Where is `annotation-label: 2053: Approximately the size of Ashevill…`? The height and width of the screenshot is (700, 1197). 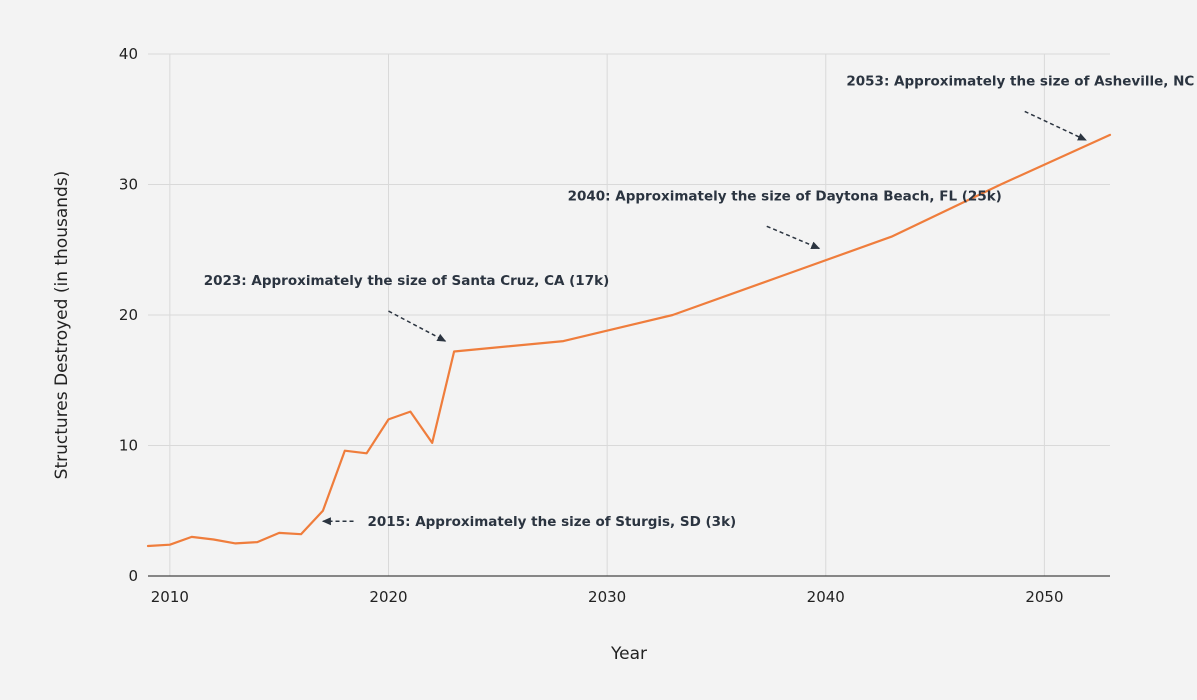 annotation-label: 2053: Approximately the size of Ashevill… is located at coordinates (1021, 81).